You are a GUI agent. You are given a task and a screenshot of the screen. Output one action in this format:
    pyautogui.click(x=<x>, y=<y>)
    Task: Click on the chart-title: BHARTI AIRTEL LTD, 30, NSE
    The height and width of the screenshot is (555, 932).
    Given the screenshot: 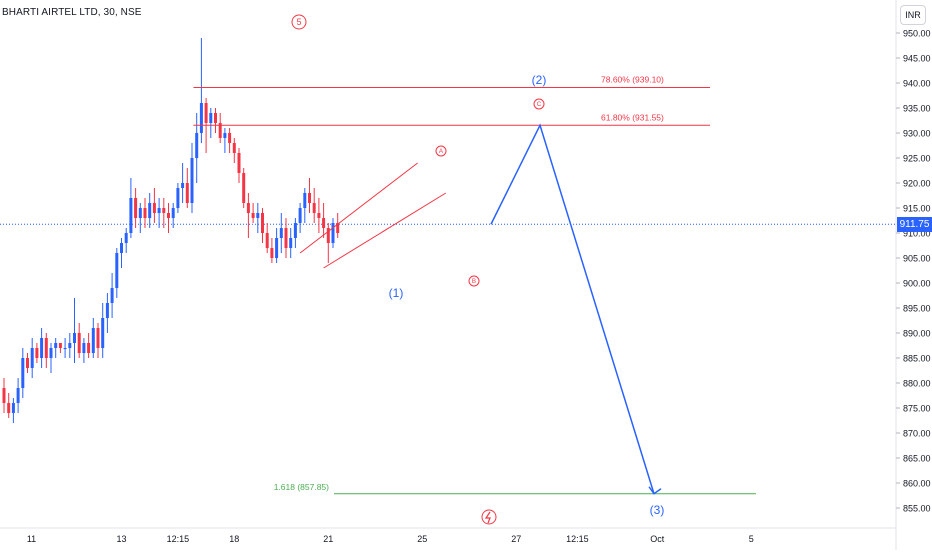 What is the action you would take?
    pyautogui.click(x=72, y=12)
    